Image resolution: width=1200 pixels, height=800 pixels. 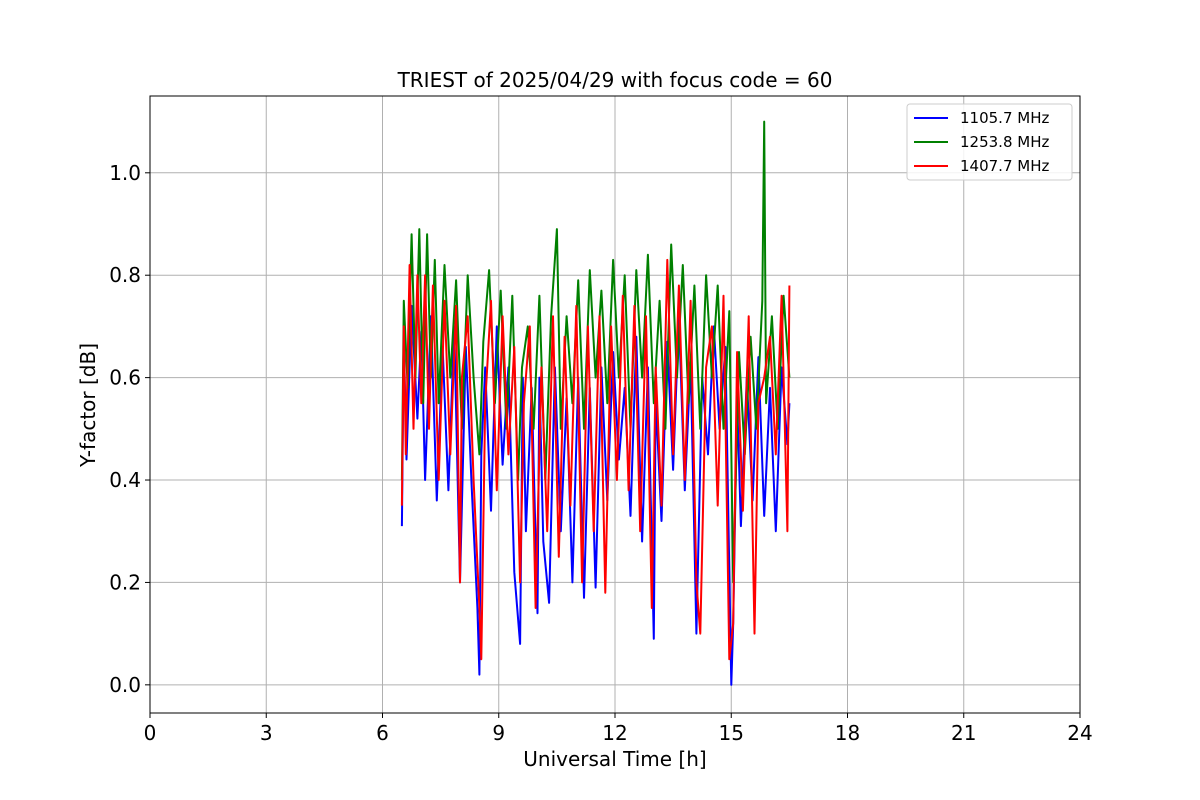 I want to click on x-tick-label: 0, so click(x=150, y=733).